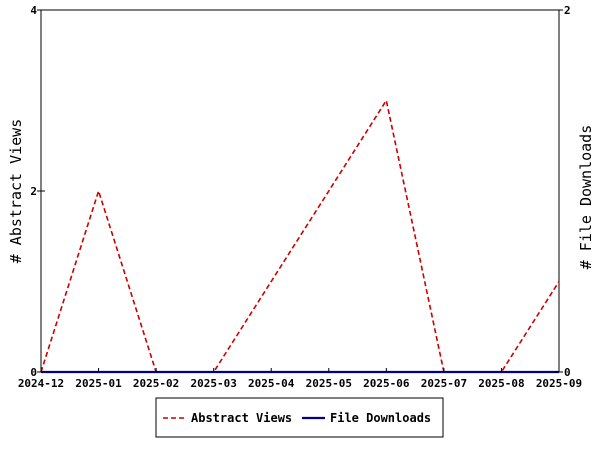 The image size is (600, 450). What do you see at coordinates (33, 10) in the screenshot?
I see `y-tick-label-left: 4` at bounding box center [33, 10].